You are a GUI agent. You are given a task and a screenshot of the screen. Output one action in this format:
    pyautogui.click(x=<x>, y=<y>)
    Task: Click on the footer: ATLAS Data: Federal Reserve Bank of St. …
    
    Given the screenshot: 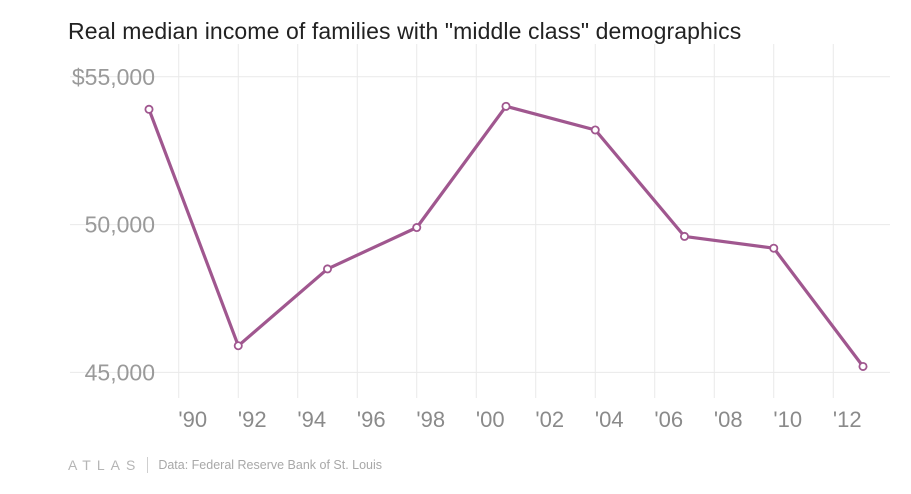 What is the action you would take?
    pyautogui.click(x=225, y=465)
    